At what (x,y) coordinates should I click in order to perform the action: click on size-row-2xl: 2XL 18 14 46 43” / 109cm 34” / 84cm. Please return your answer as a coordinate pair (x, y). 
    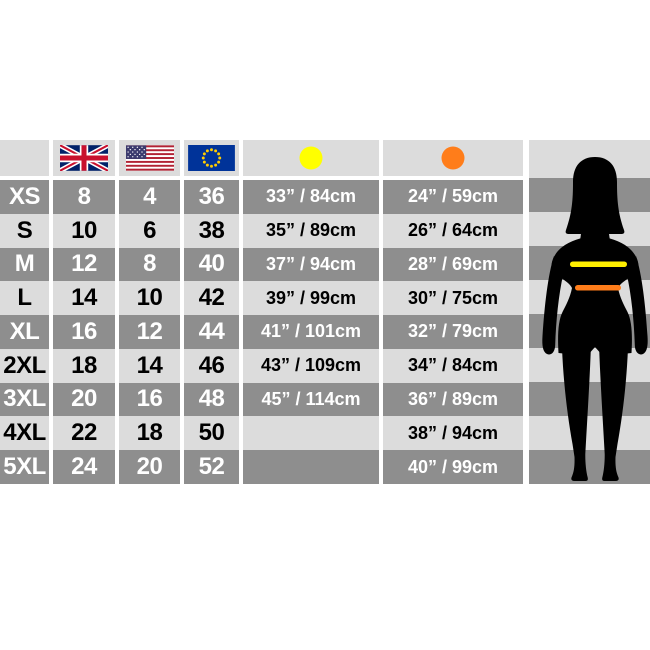
    Looking at the image, I should click on (261, 365).